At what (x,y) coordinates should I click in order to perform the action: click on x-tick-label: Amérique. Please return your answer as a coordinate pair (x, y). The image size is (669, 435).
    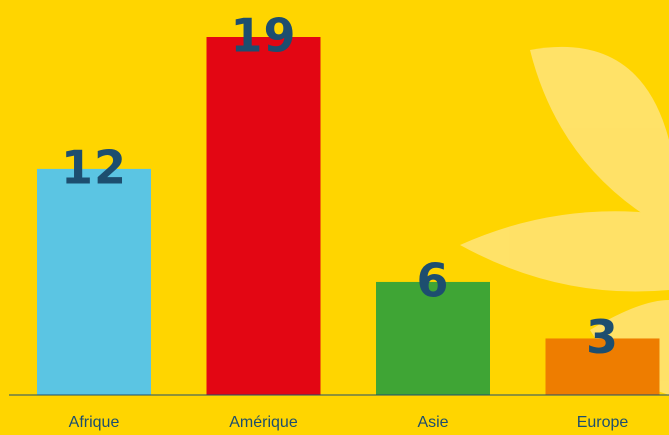
    Looking at the image, I should click on (263, 422).